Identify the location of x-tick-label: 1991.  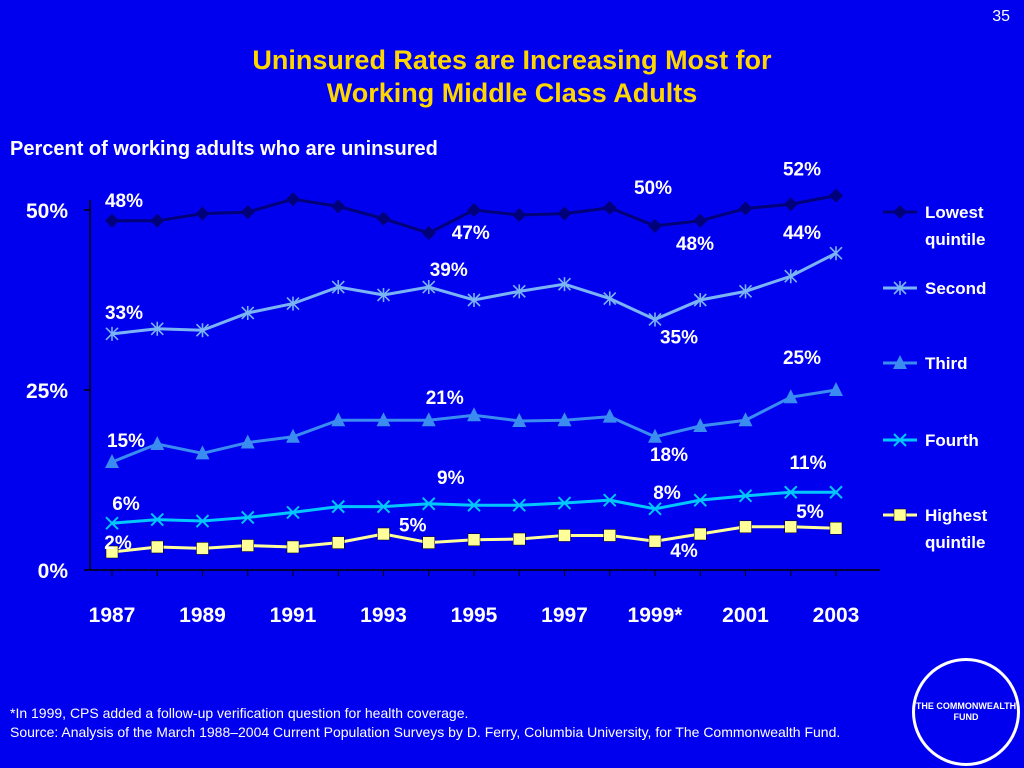
(293, 615).